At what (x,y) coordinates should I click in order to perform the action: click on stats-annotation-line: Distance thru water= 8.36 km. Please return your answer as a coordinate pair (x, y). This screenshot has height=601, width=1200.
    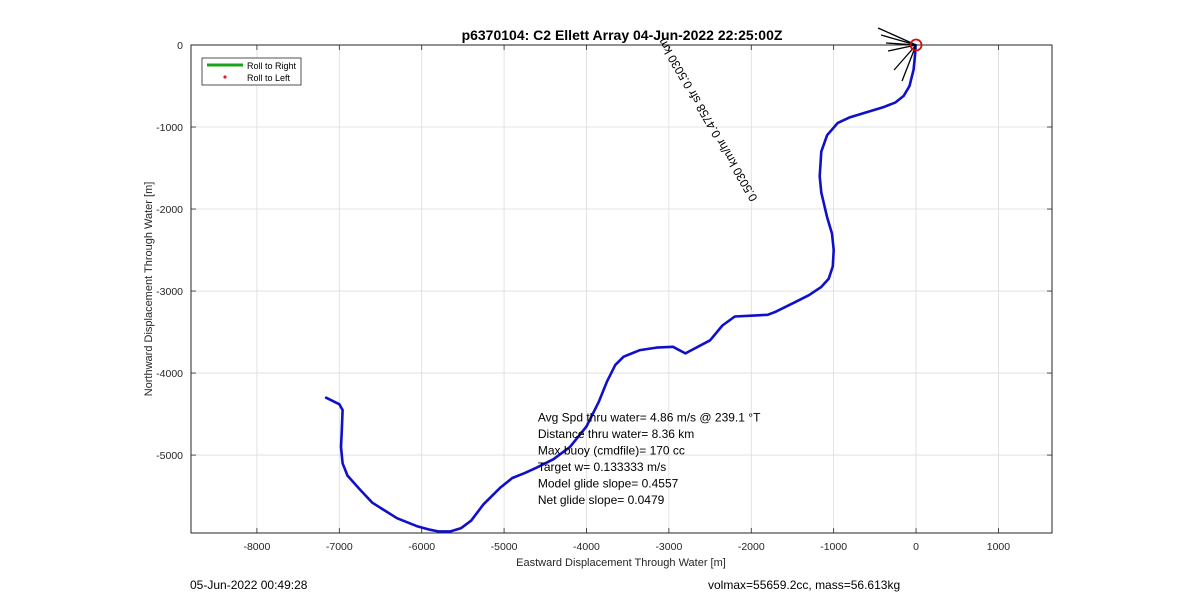
    Looking at the image, I should click on (616, 434).